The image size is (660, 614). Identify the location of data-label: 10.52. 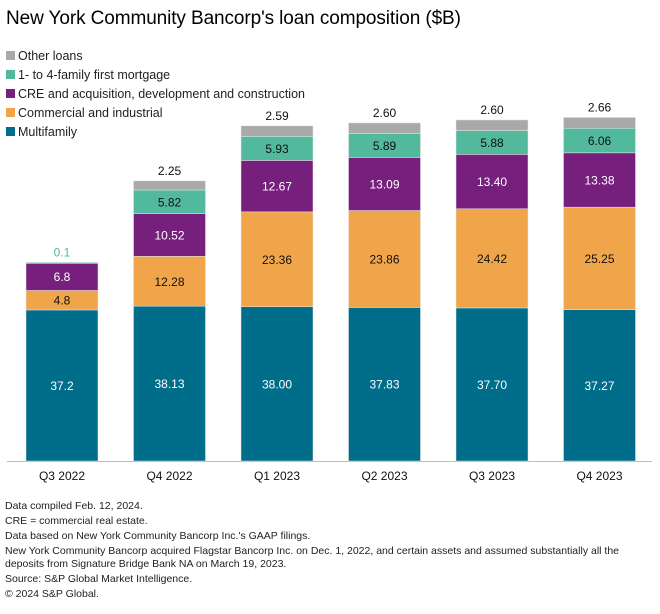
(169, 235).